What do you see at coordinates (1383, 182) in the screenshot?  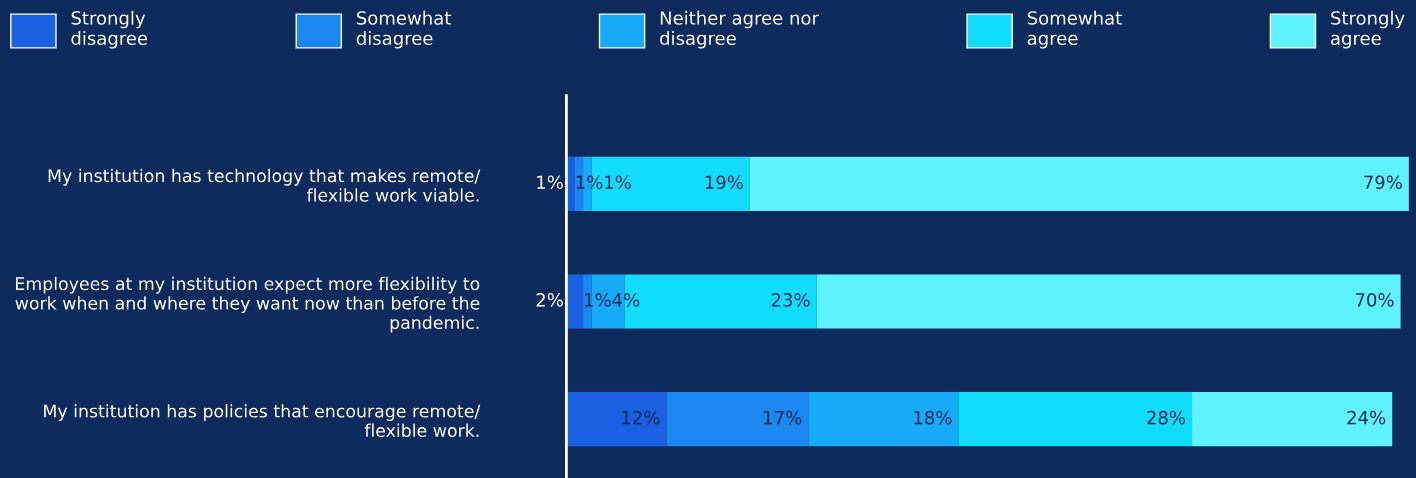 I see `data-label: 79%` at bounding box center [1383, 182].